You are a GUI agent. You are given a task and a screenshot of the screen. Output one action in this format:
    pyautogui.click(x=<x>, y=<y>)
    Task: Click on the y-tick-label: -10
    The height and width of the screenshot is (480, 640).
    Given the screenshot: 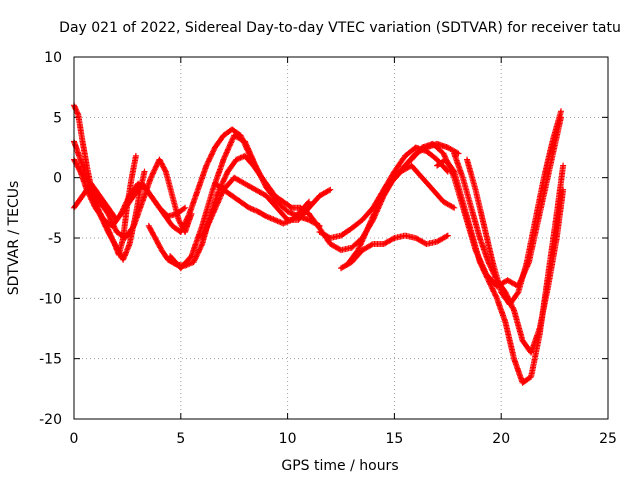 What is the action you would take?
    pyautogui.click(x=50, y=299)
    